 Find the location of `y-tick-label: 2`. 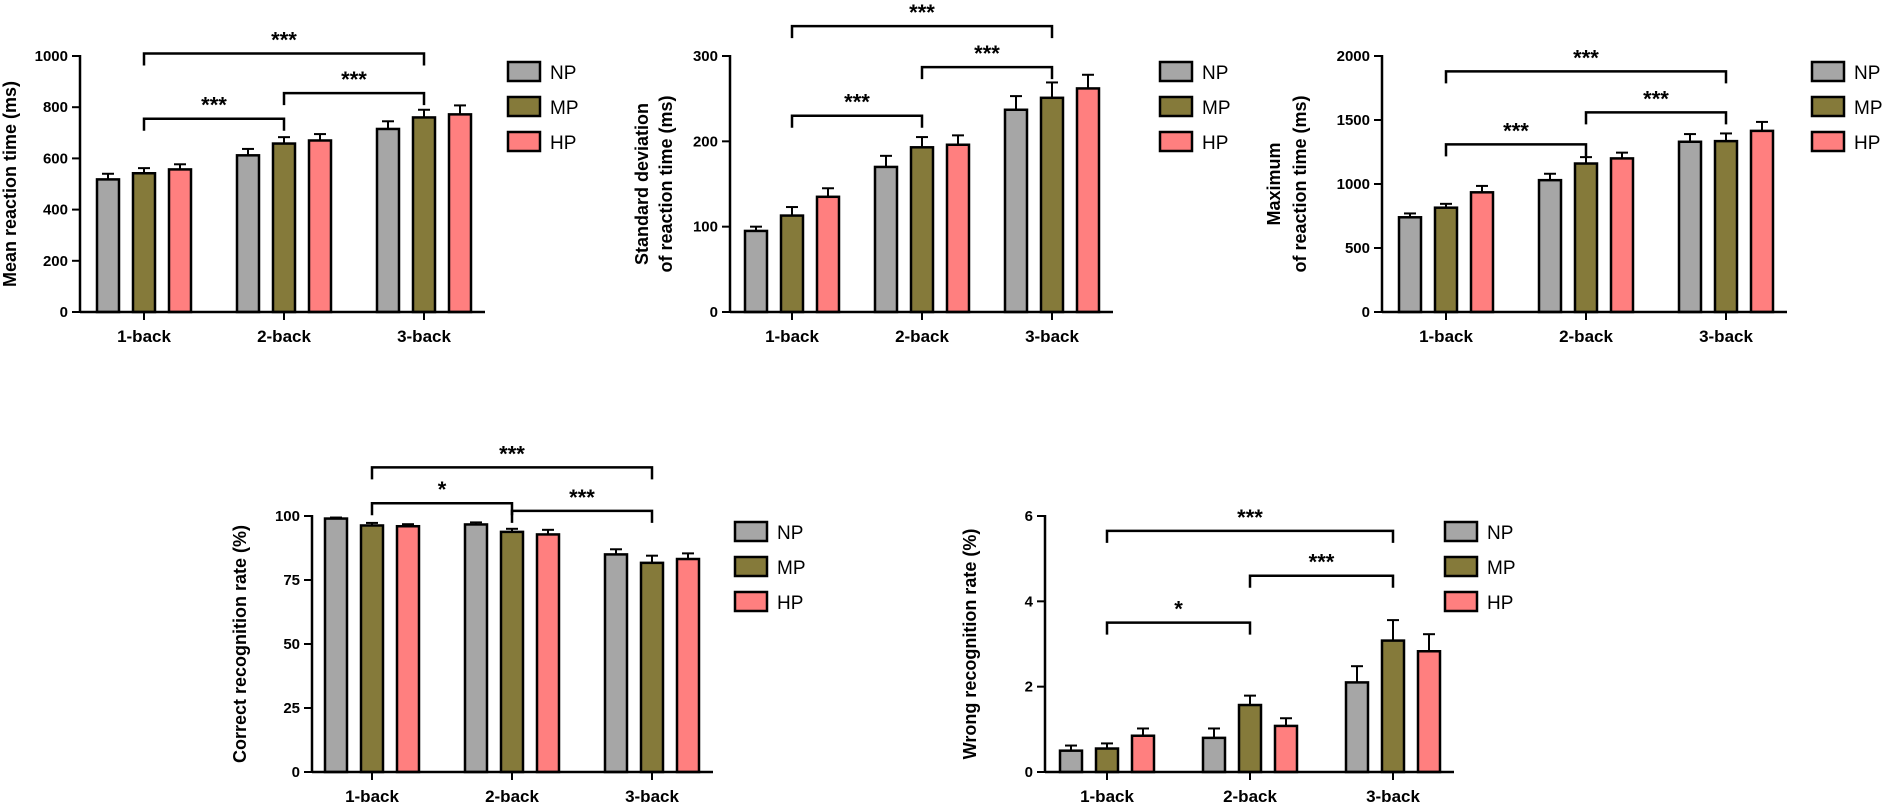

y-tick-label: 2 is located at coordinates (1029, 687).